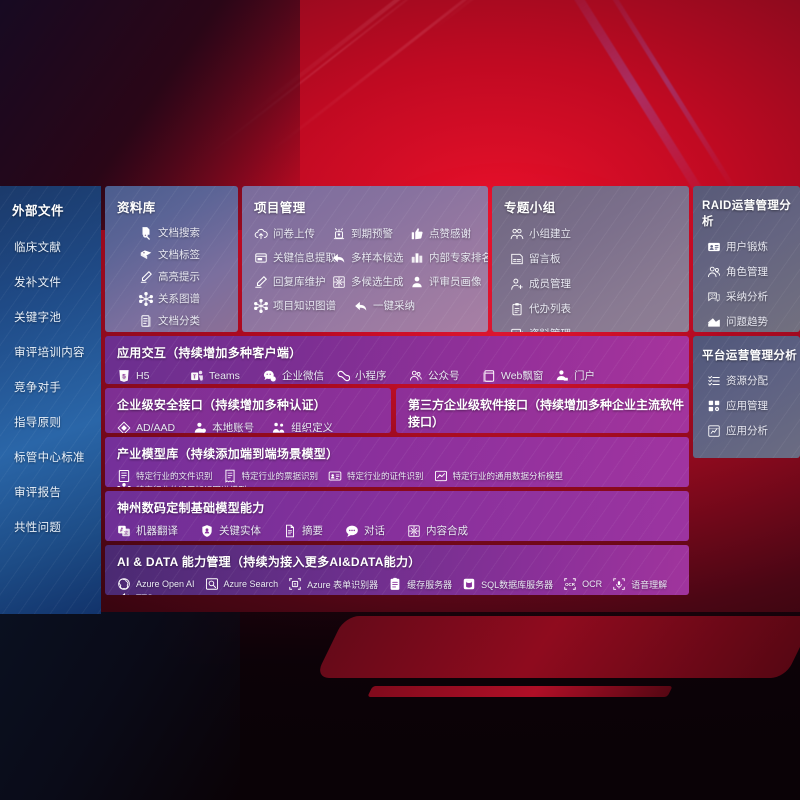  What do you see at coordinates (280, 476) in the screenshot?
I see `item-label: 特定行业的票据识别` at bounding box center [280, 476].